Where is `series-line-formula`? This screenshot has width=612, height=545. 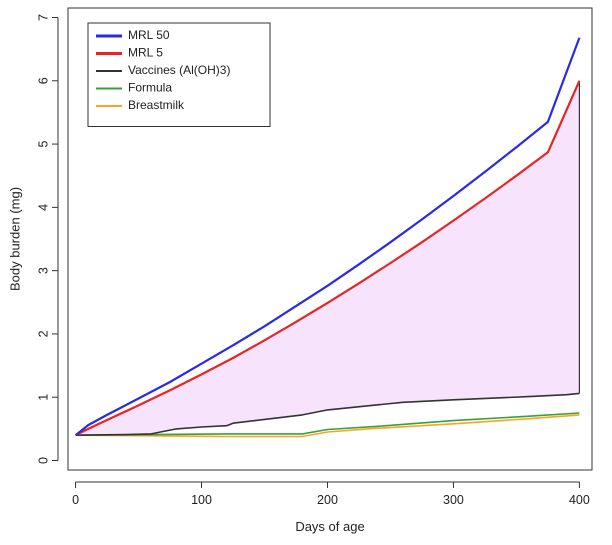
series-line-formula is located at coordinates (327, 424).